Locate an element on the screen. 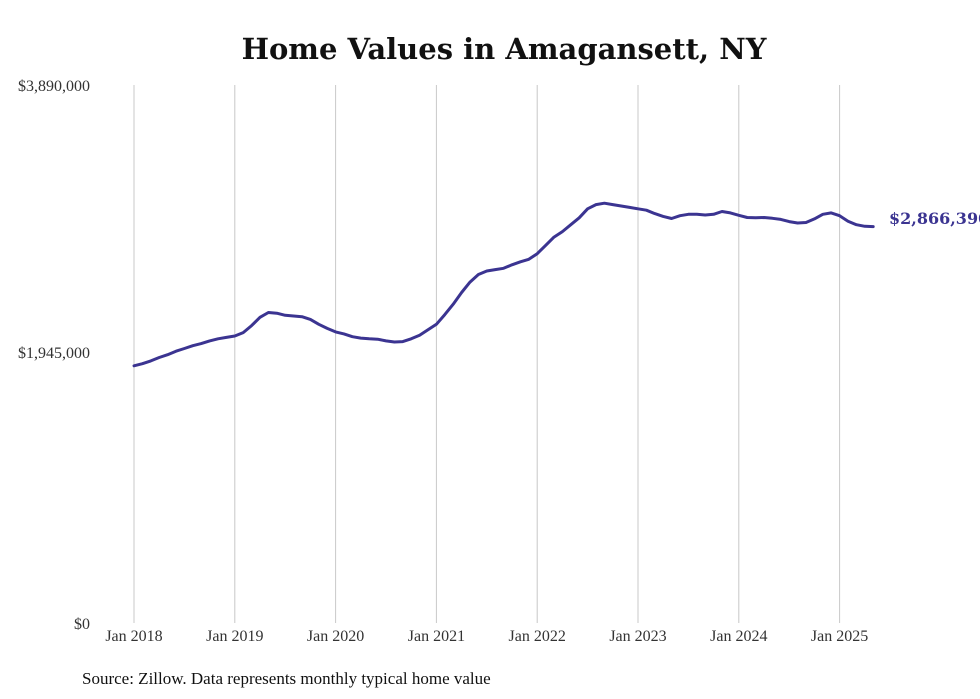  y-tick-label-mid: $1,945,000 is located at coordinates (54, 353).